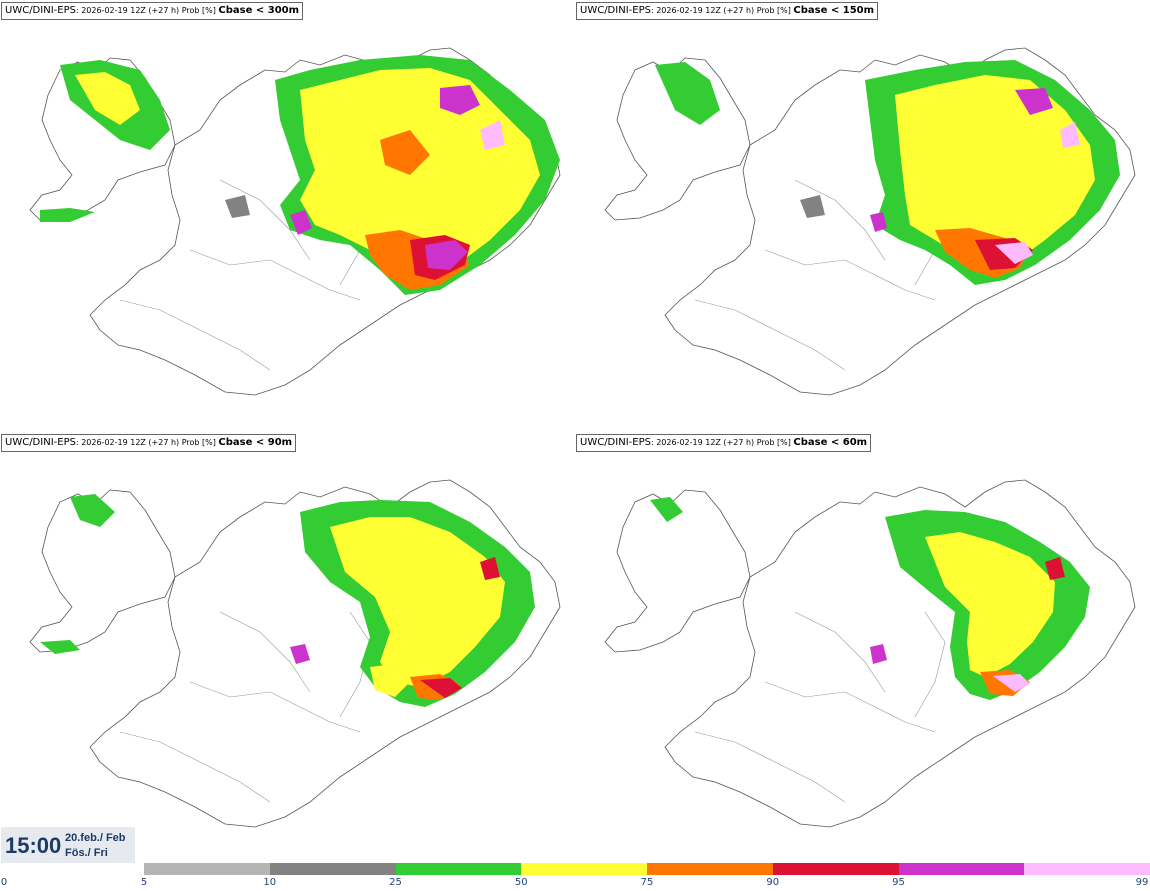  What do you see at coordinates (33, 845) in the screenshot?
I see `valid-time: 15:00` at bounding box center [33, 845].